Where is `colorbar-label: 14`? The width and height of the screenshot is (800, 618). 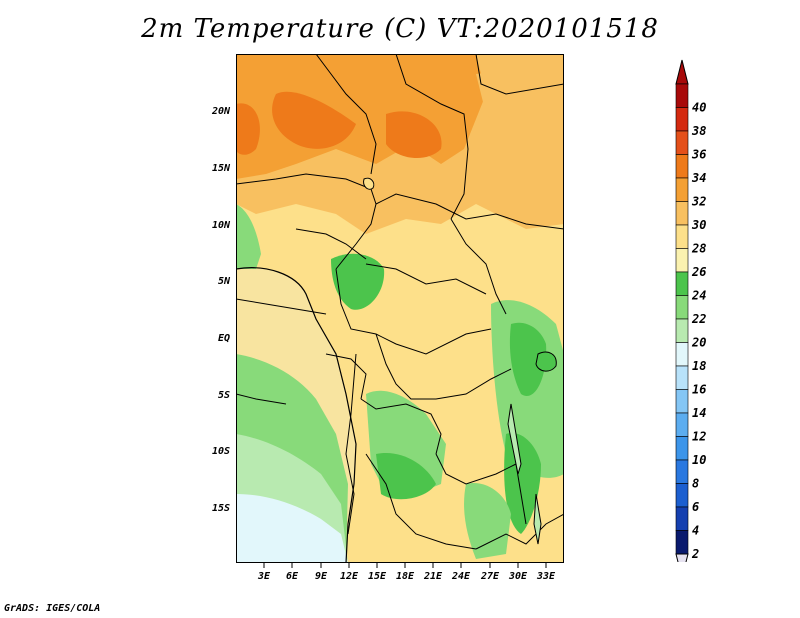
colorbar-label: 14 is located at coordinates (699, 413).